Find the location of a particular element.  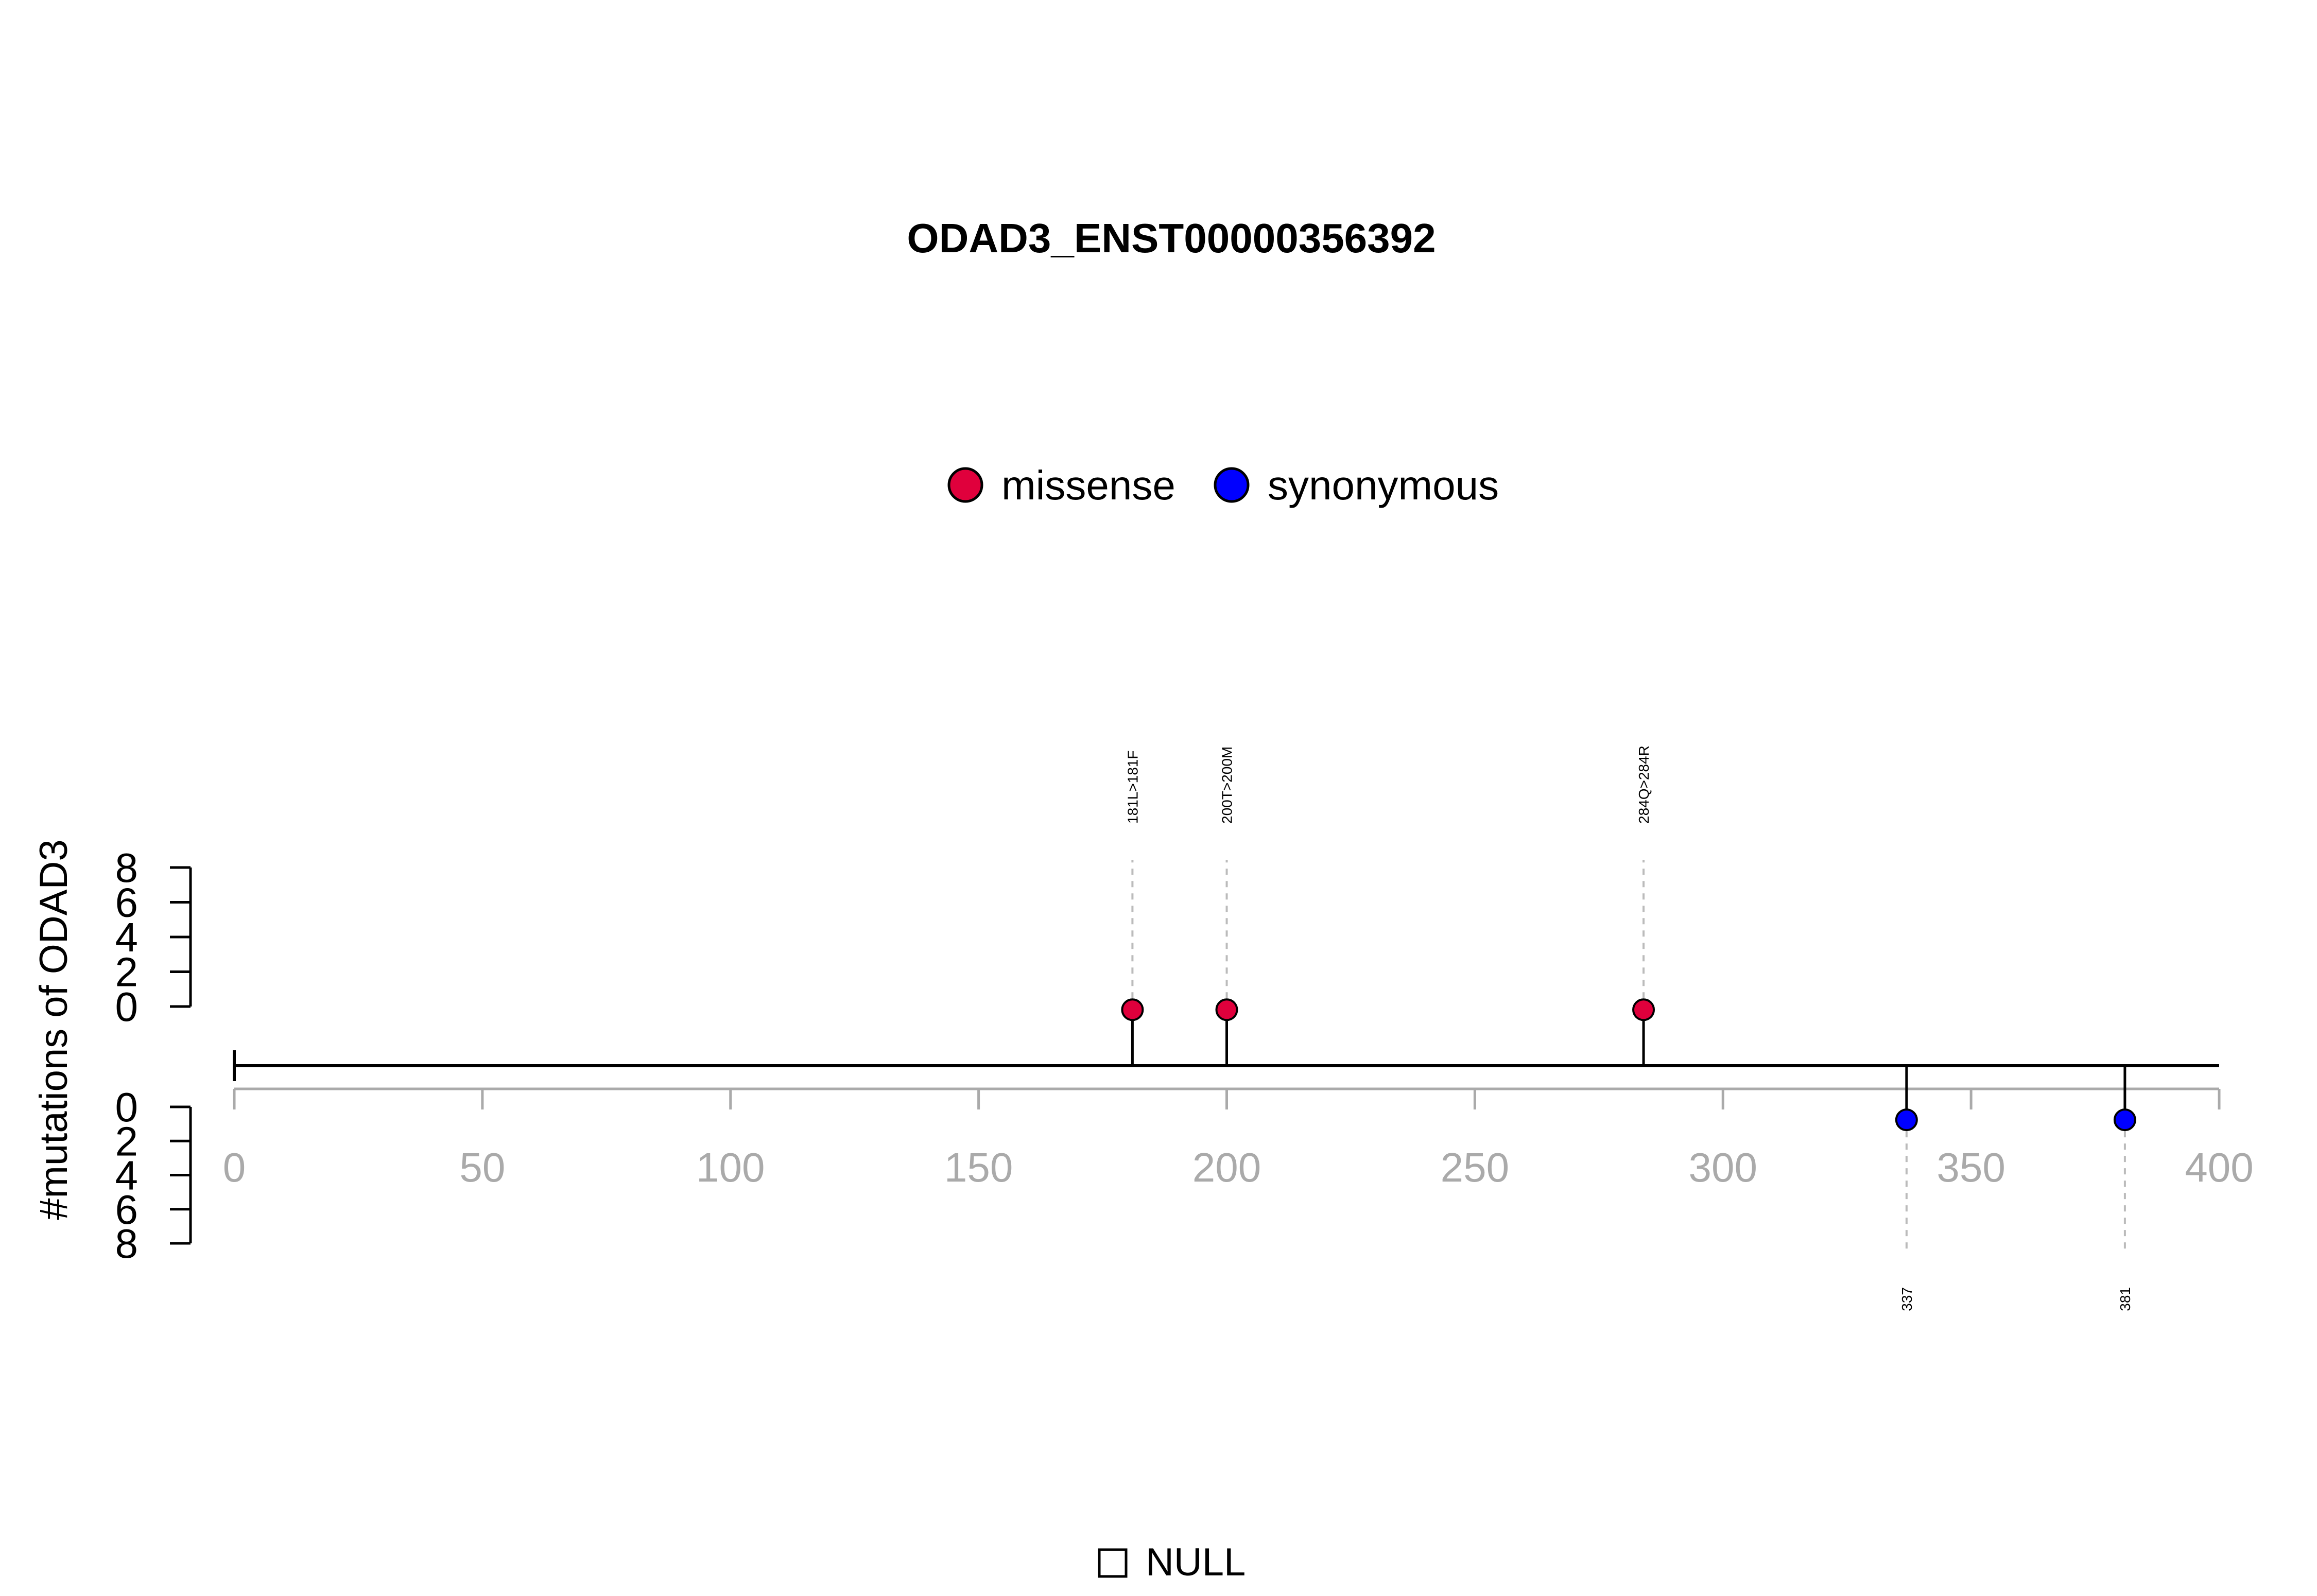

x-tick-label: 250 is located at coordinates (1475, 1167).